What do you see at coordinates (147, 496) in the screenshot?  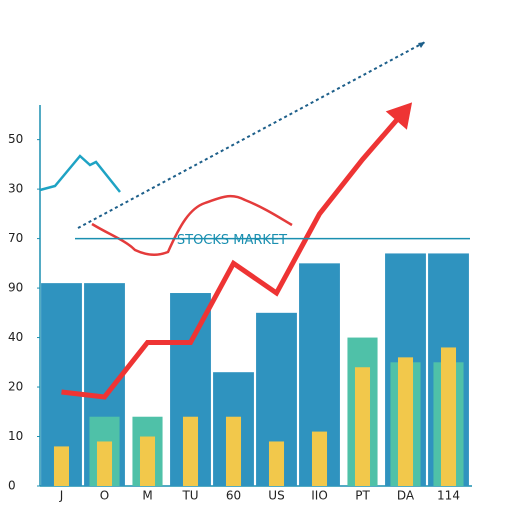 I see `x-tick-label: M` at bounding box center [147, 496].